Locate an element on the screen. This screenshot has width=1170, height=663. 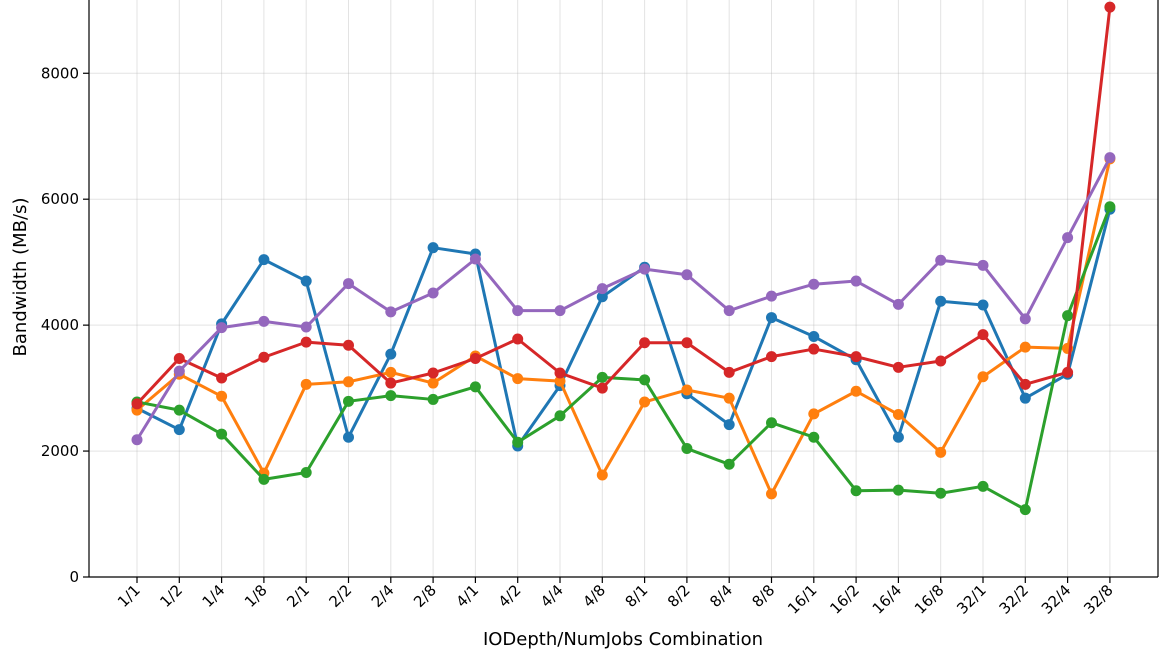
x-tick-label: 2/8 is located at coordinates (425, 596).